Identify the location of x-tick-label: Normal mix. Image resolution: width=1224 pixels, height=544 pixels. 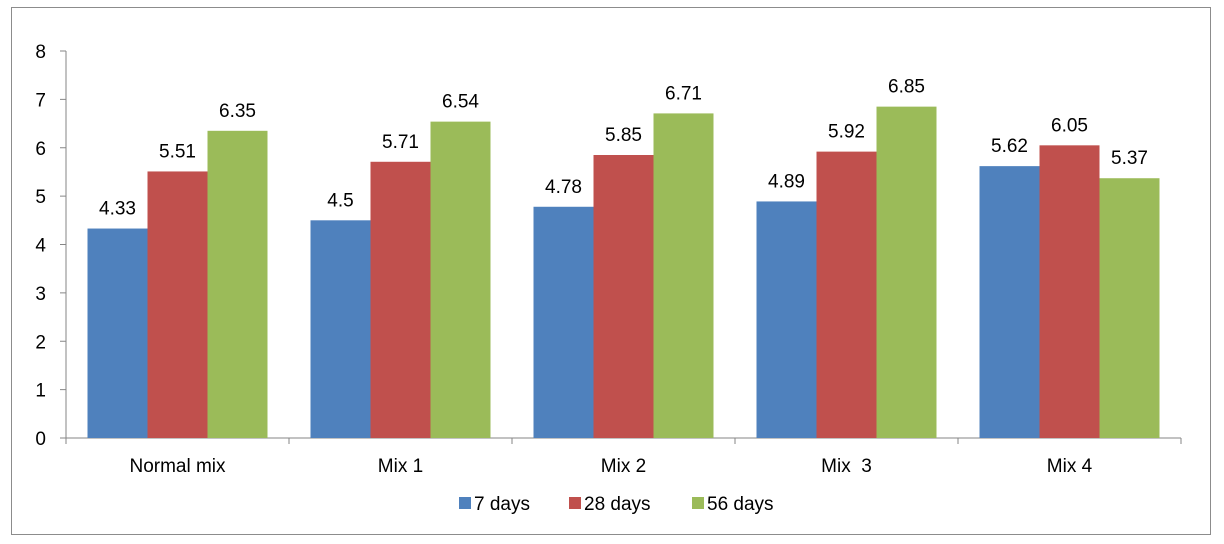
(177, 466).